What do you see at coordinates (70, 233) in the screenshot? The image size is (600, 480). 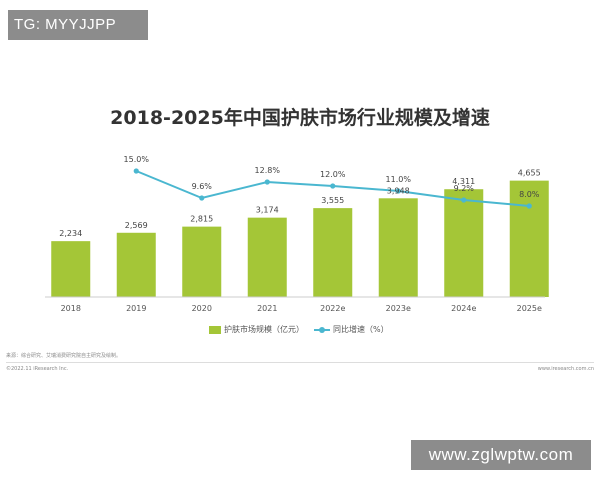 I see `bar-label-2018: 2,234` at bounding box center [70, 233].